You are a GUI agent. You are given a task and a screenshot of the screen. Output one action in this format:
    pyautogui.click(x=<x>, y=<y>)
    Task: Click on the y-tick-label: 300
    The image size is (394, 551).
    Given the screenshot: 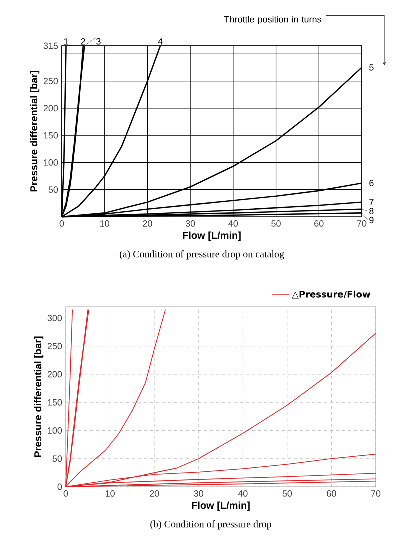 What is the action you would take?
    pyautogui.click(x=55, y=318)
    